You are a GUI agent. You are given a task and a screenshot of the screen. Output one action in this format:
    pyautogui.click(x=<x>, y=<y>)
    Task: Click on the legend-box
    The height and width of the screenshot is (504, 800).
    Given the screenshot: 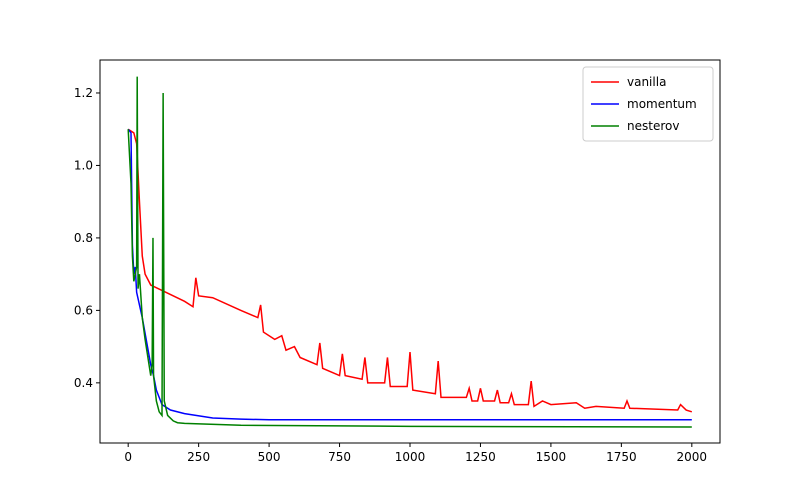 What is the action you would take?
    pyautogui.click(x=648, y=104)
    